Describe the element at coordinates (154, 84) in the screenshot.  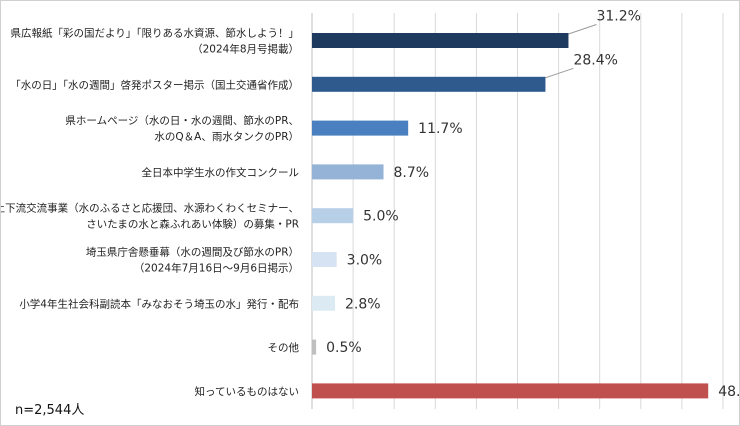
I see `category-label: 「水の日」「水の週間」啓発ポスター掲示（国土交通省作成）` at that location.